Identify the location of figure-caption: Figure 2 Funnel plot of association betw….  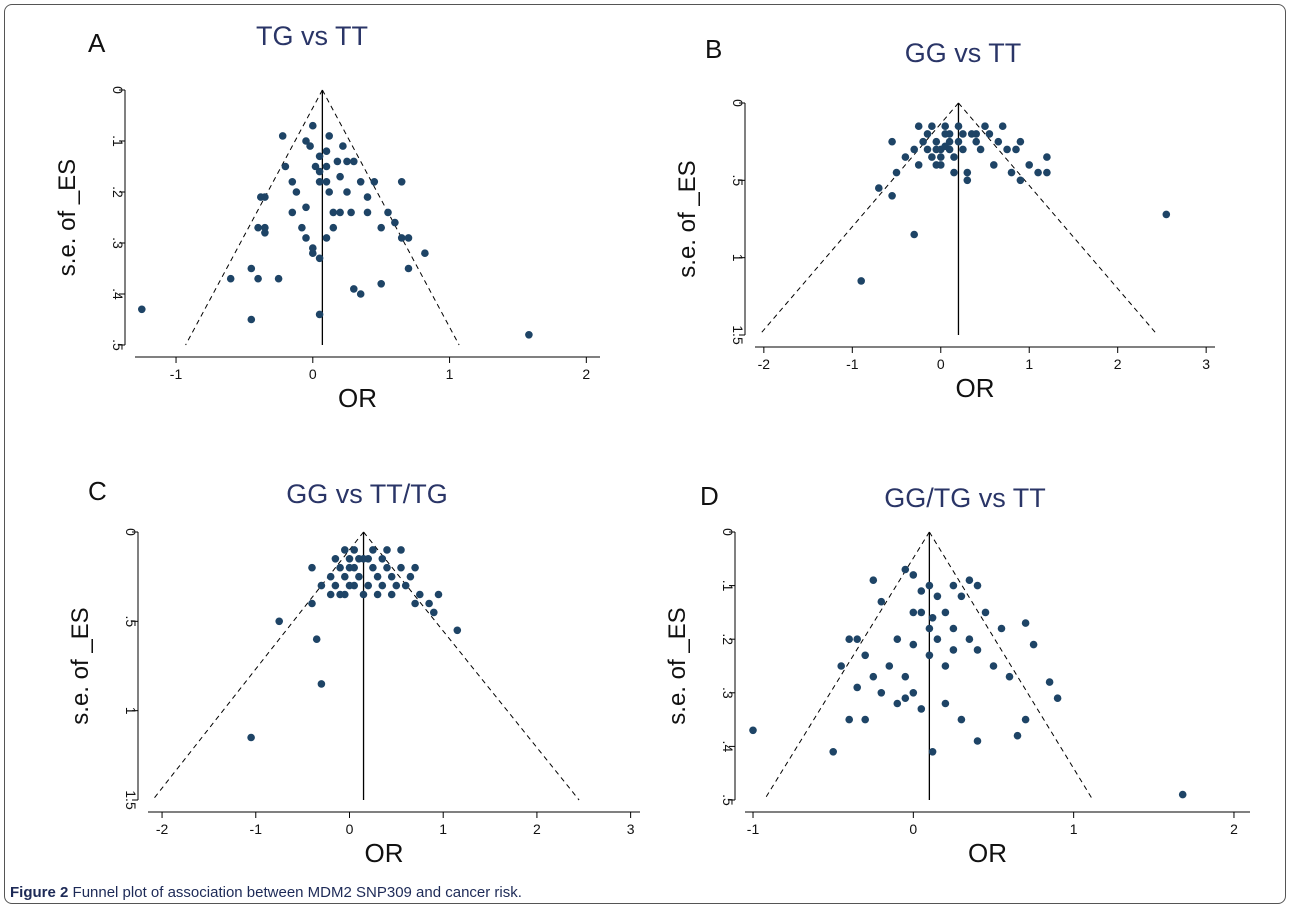
(266, 892).